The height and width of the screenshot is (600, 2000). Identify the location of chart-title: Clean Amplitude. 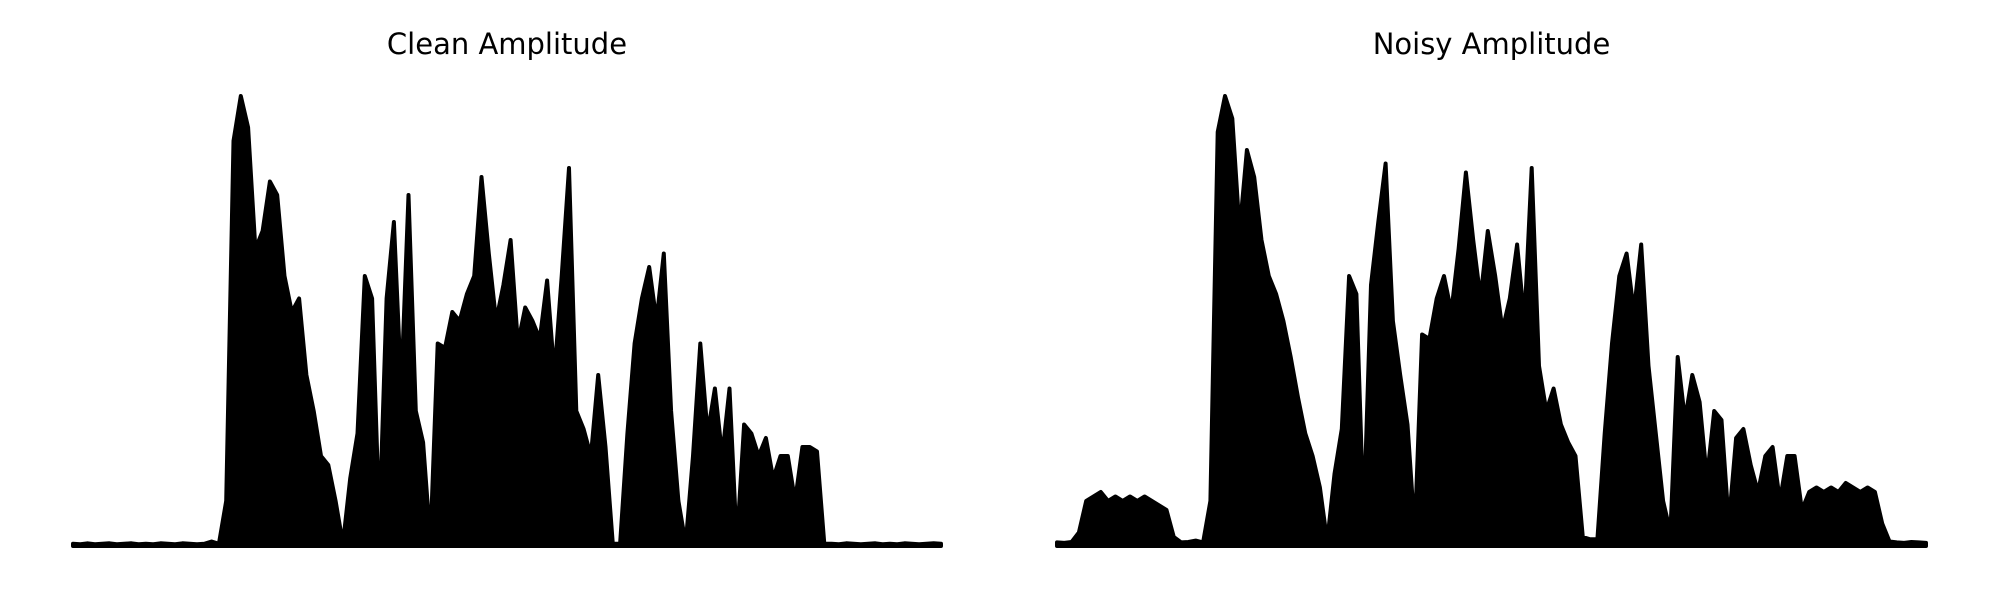
(507, 44).